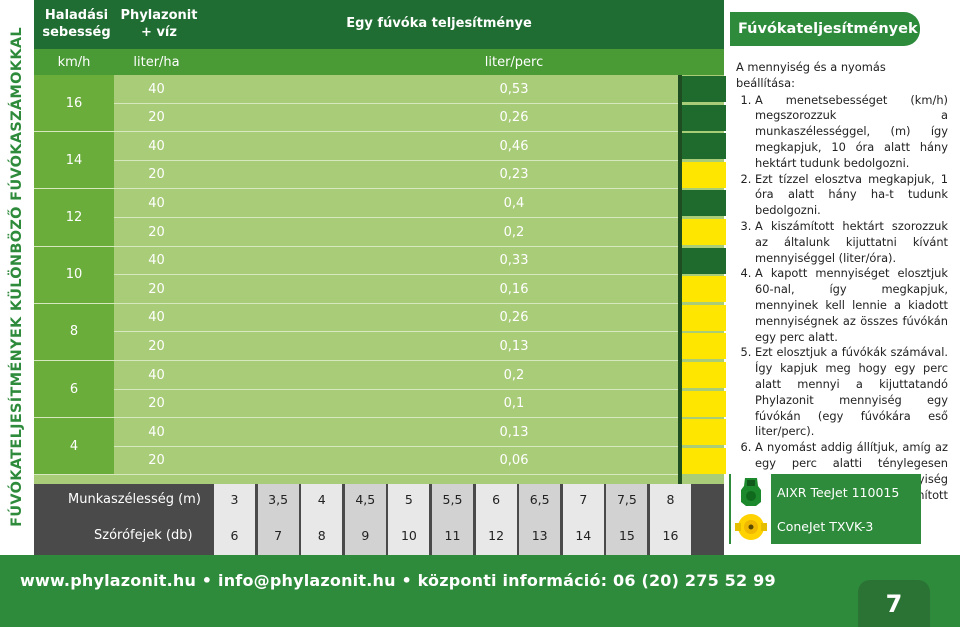 This screenshot has width=960, height=627. I want to click on table-row: 40 0,46, so click(396, 146).